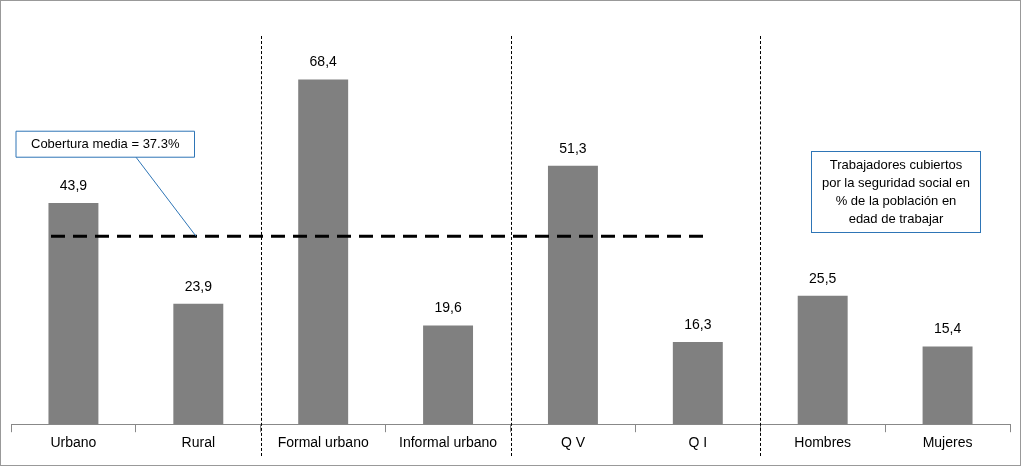  Describe the element at coordinates (823, 442) in the screenshot. I see `x-tick-label: Hombres` at that location.